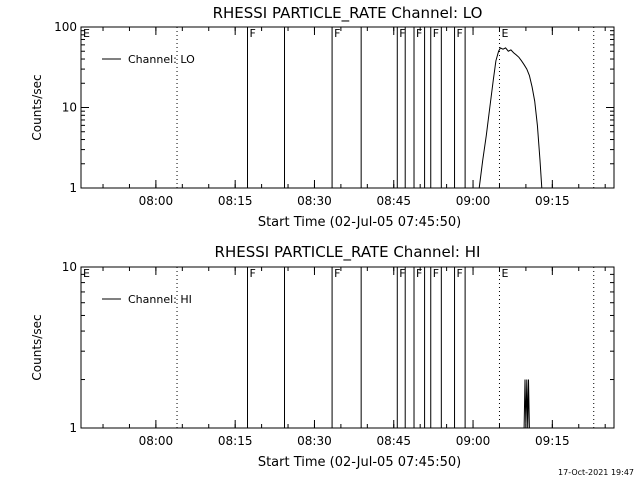 The image size is (640, 480). Describe the element at coordinates (348, 13) in the screenshot. I see `chart-title: RHESSI PARTICLE_RATE Channel: LO` at that location.